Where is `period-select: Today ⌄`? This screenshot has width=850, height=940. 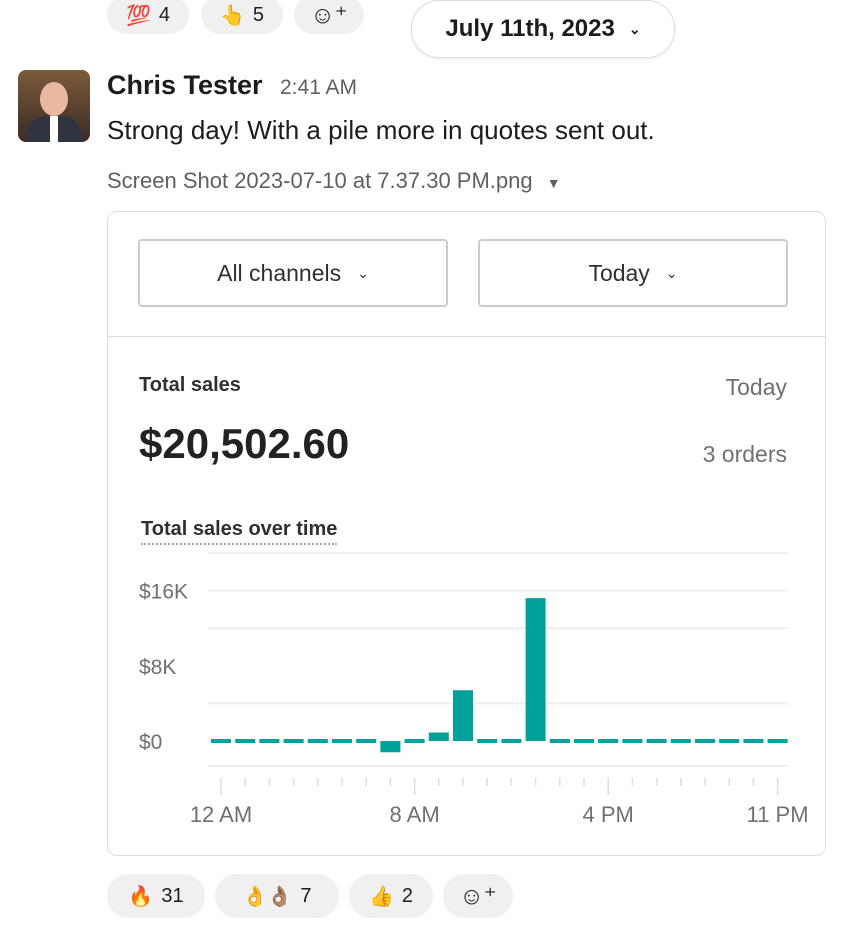
period-select: Today ⌄ is located at coordinates (633, 273).